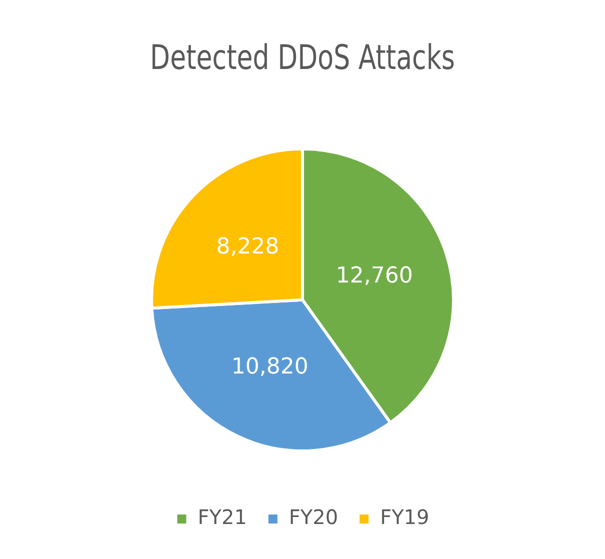  What do you see at coordinates (374, 276) in the screenshot?
I see `data-label: 12,760` at bounding box center [374, 276].